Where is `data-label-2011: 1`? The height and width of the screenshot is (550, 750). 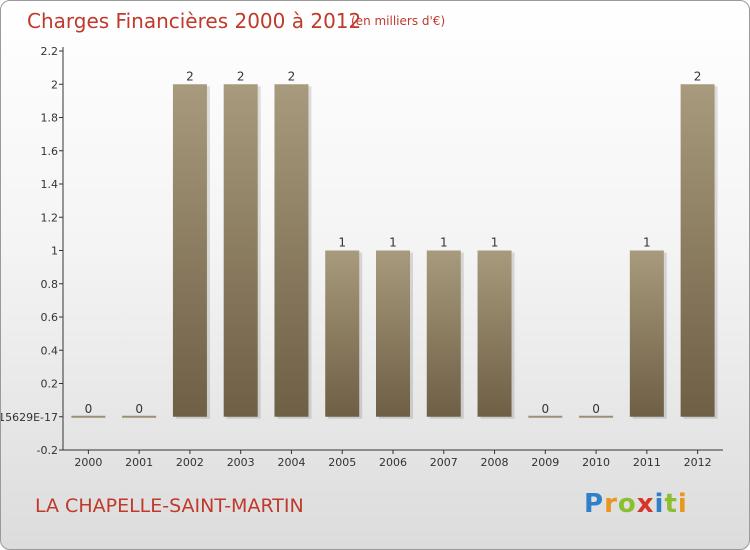
data-label-2011: 1 is located at coordinates (647, 243).